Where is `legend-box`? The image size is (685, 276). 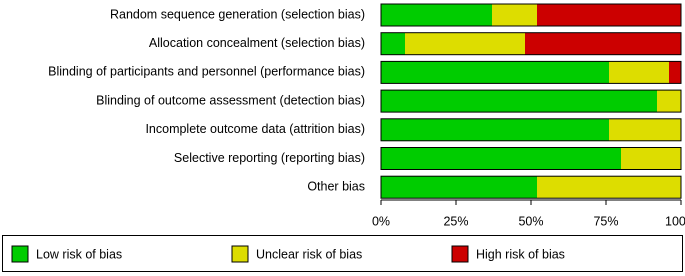
legend-box is located at coordinates (342, 253).